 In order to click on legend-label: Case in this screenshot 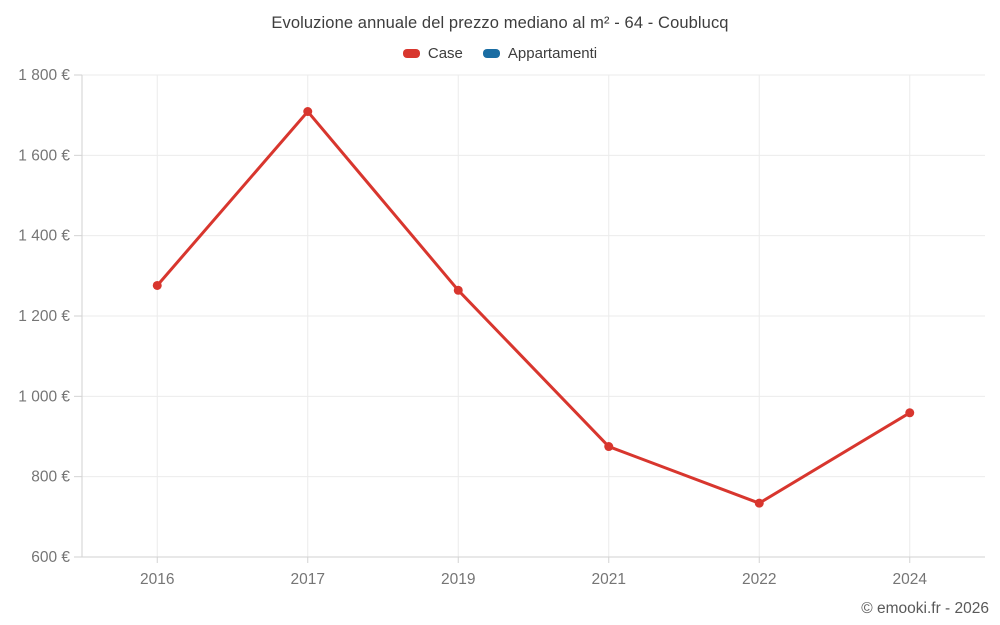, I will do `click(445, 53)`.